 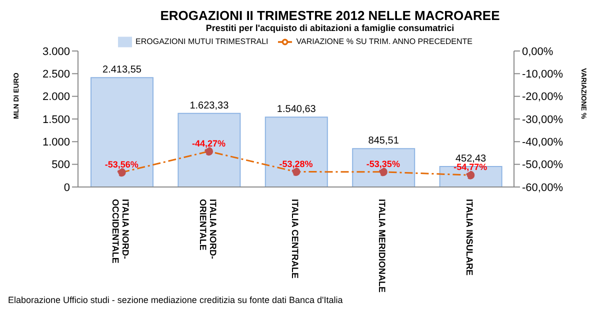 I want to click on y-tick-label: 3.000, so click(x=56, y=52).